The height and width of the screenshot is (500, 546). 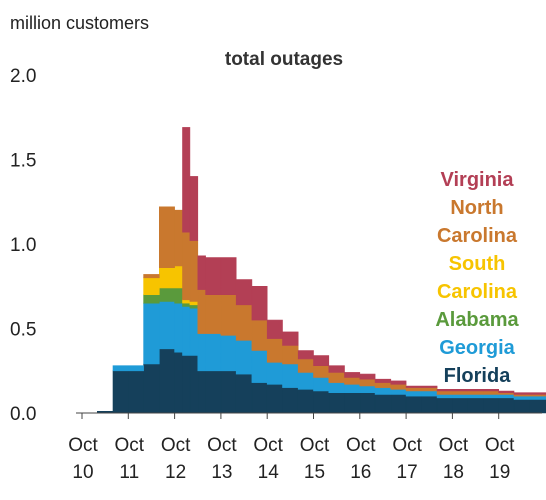 I want to click on legend-entry-alabama: Alabama, so click(x=477, y=320).